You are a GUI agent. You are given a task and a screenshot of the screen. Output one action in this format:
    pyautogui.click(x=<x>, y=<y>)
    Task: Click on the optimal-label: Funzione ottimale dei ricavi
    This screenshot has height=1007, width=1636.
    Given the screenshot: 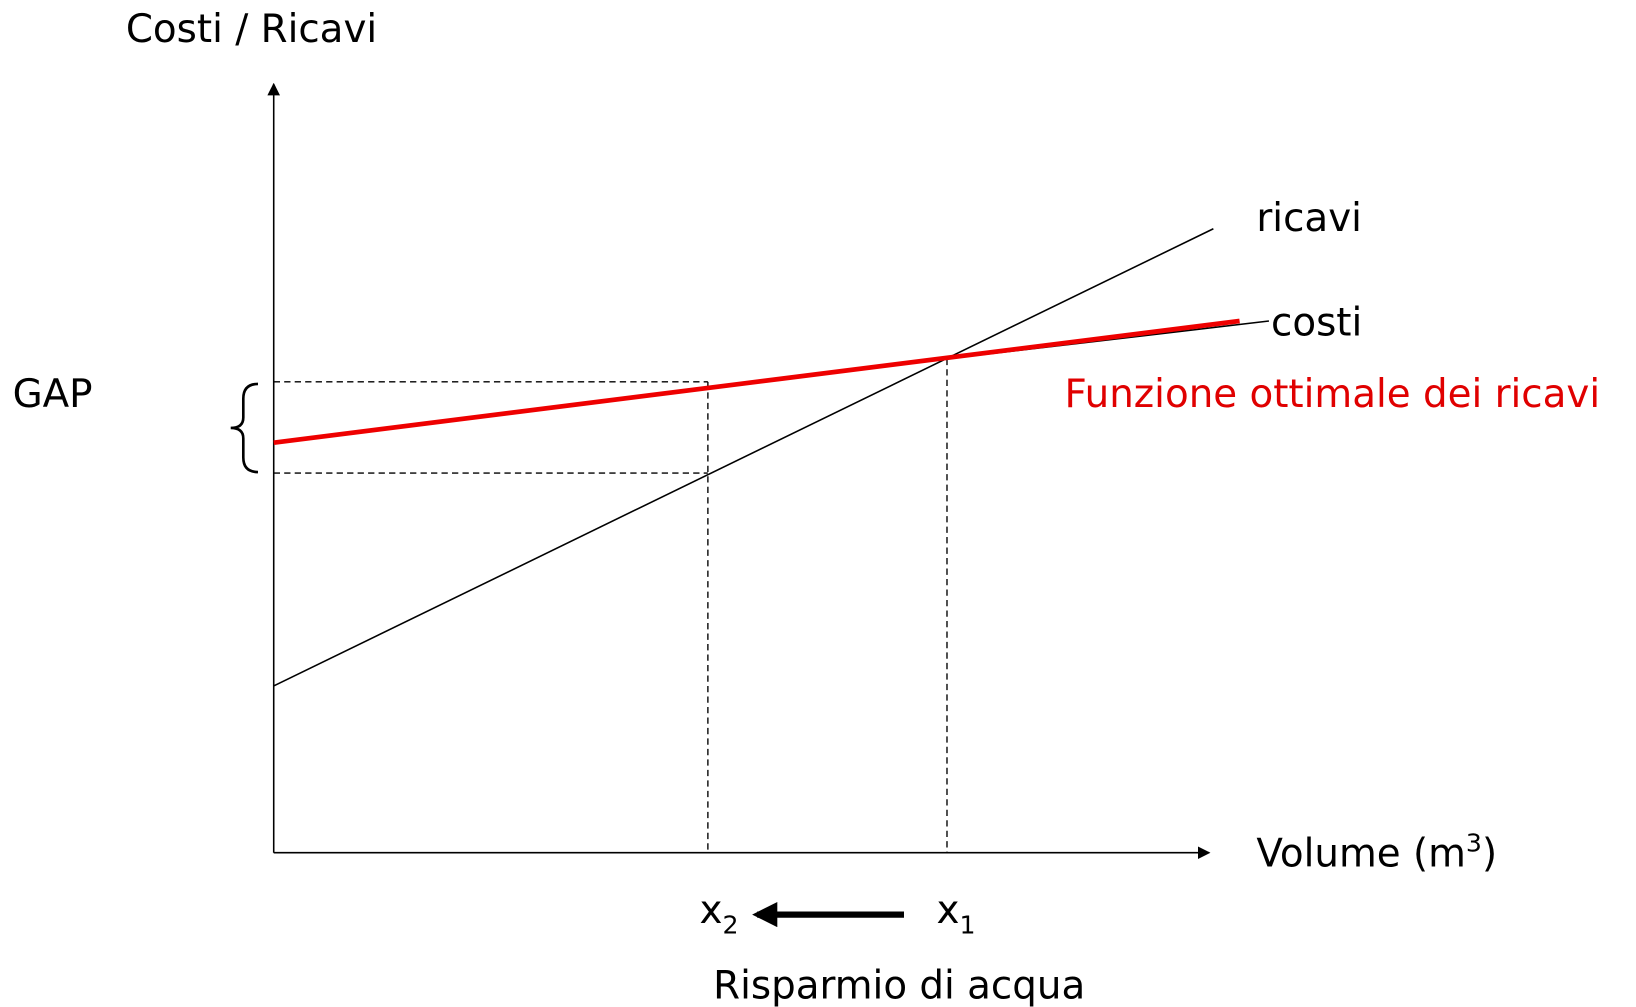 What is the action you would take?
    pyautogui.click(x=1332, y=394)
    